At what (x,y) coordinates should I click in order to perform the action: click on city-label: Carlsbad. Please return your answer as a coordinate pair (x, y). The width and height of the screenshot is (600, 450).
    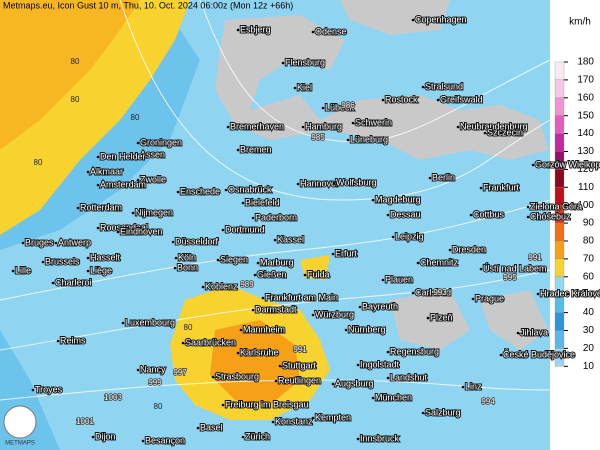
    Looking at the image, I should click on (433, 292).